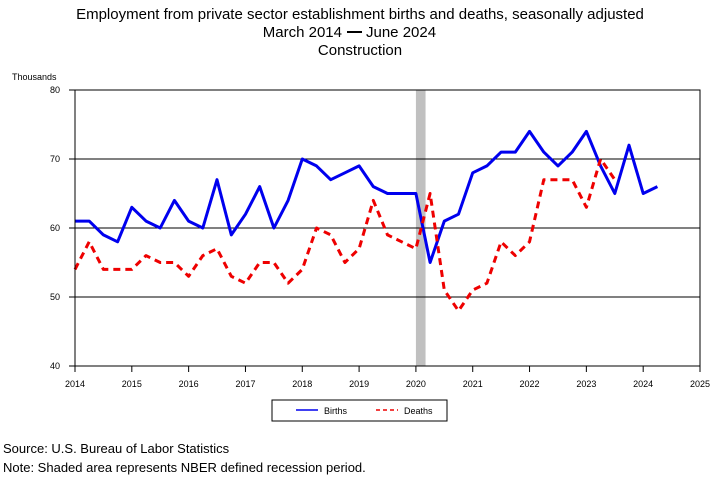 This screenshot has height=480, width=720. I want to click on y-tick-label: 50, so click(55, 297).